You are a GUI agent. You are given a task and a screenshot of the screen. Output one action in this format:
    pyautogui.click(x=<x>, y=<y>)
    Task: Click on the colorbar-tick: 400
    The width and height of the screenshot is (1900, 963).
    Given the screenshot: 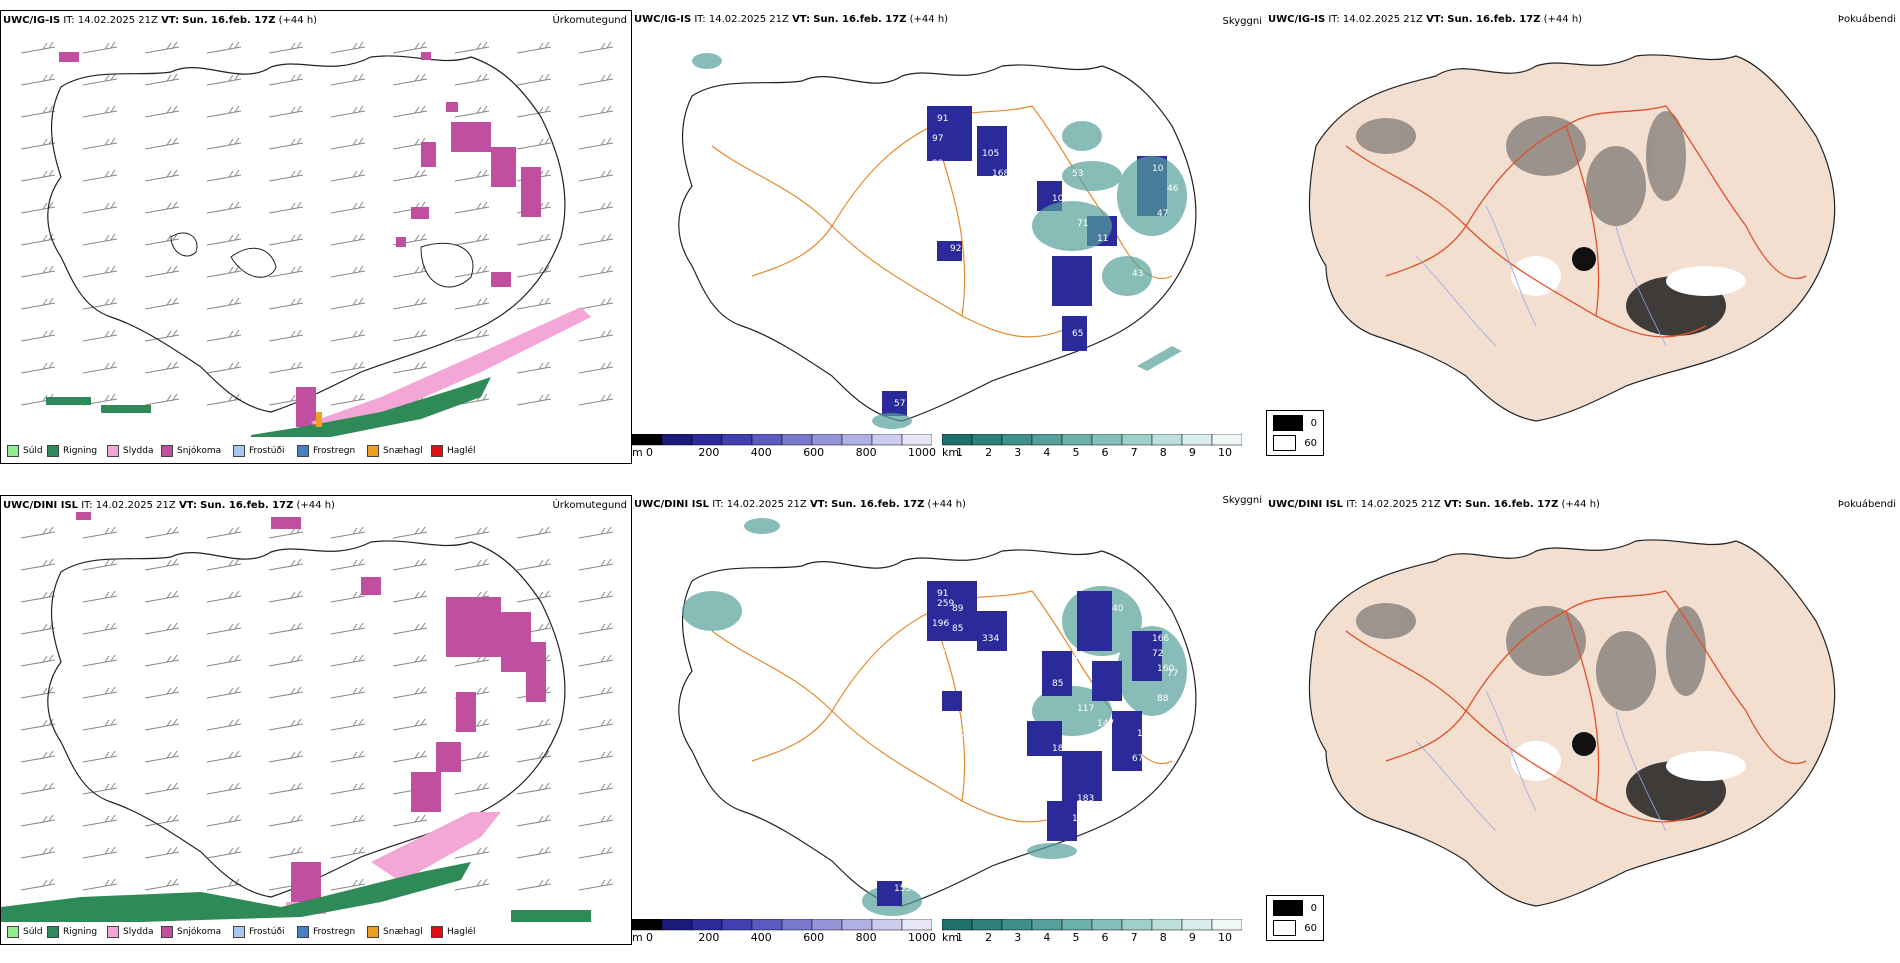 What is the action you would take?
    pyautogui.click(x=761, y=452)
    